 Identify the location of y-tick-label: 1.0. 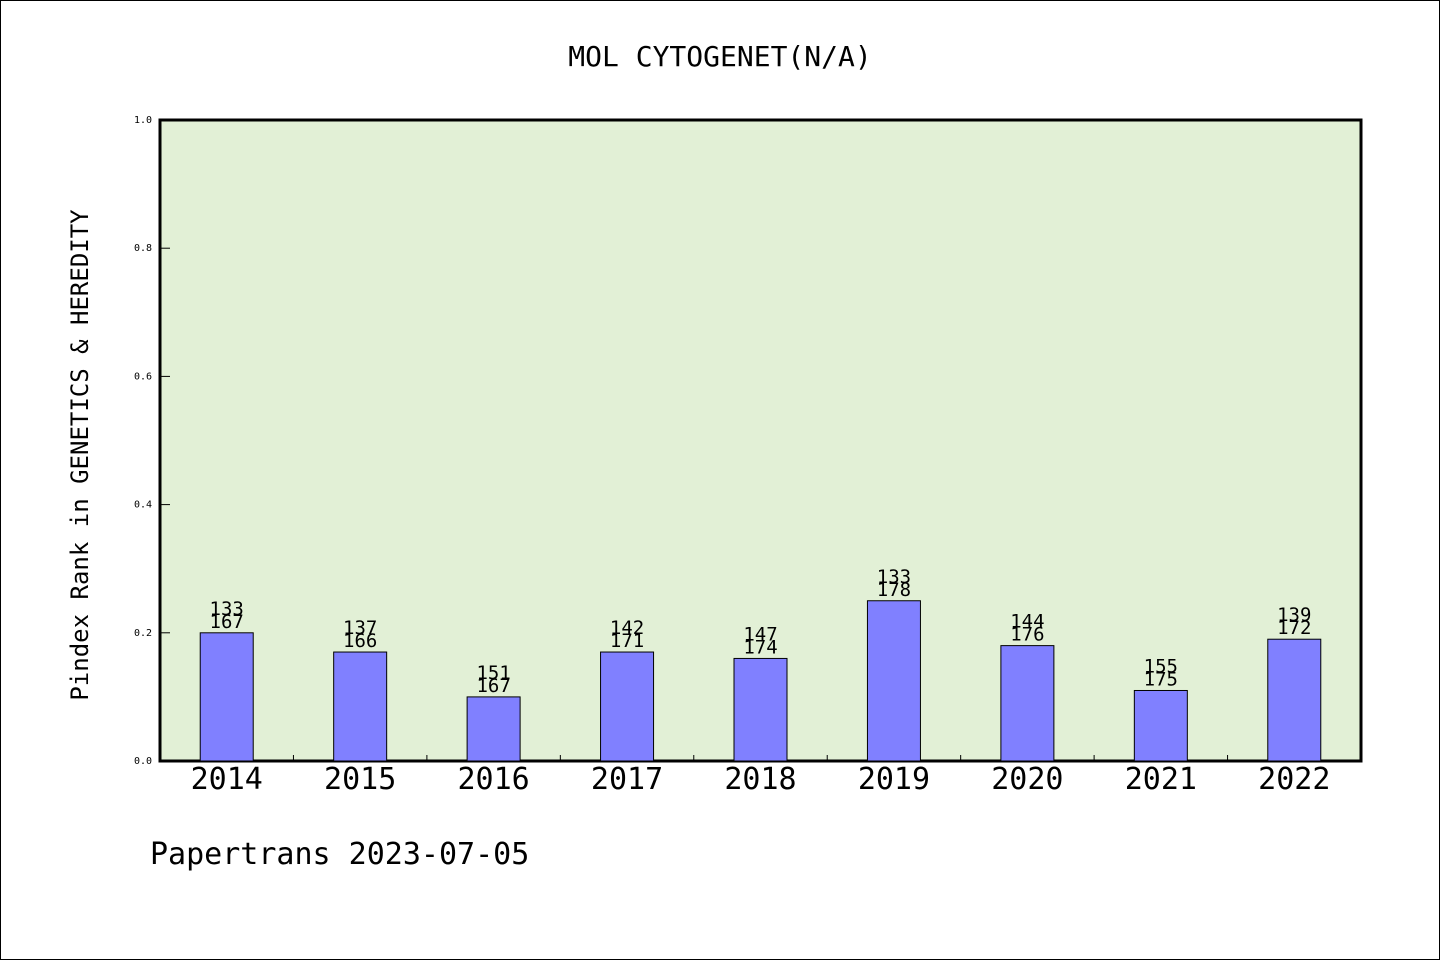
(143, 120).